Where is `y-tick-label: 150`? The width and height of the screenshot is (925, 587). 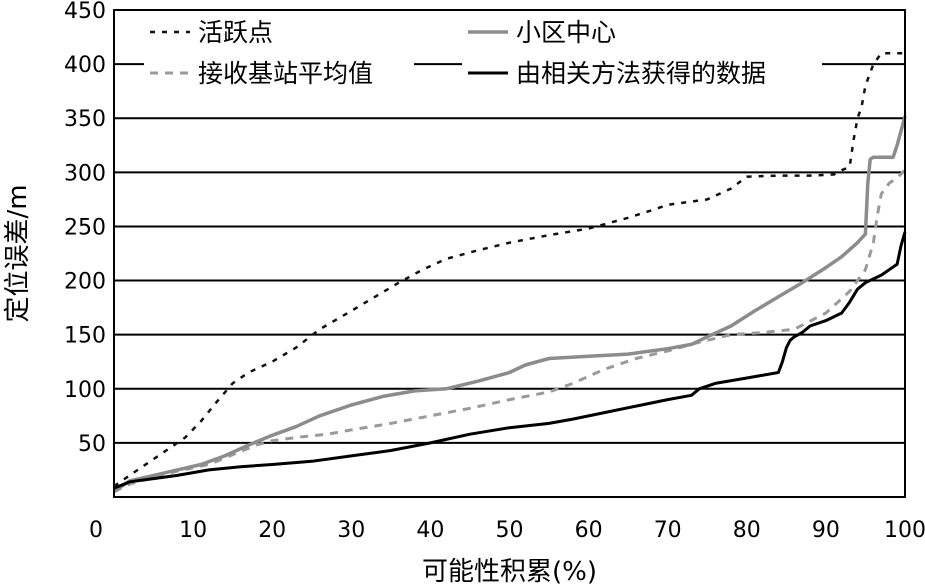
y-tick-label: 150 is located at coordinates (85, 336).